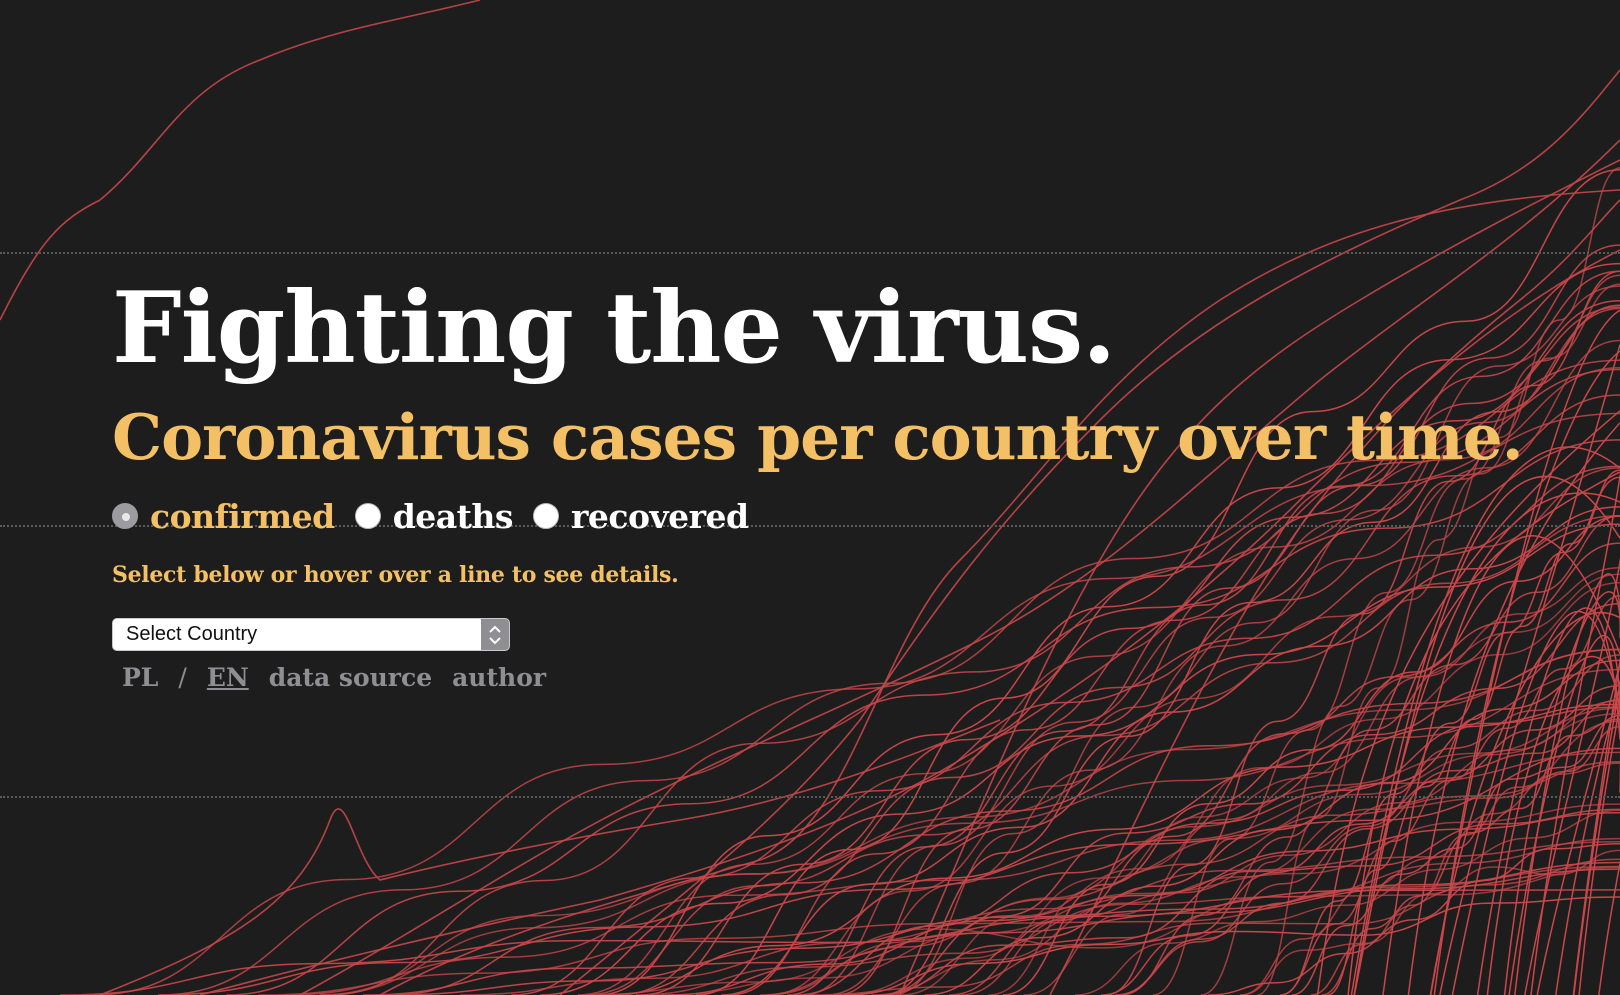 The image size is (1620, 995). Describe the element at coordinates (242, 516) in the screenshot. I see `radio-label-confirmed: confirmed` at that location.